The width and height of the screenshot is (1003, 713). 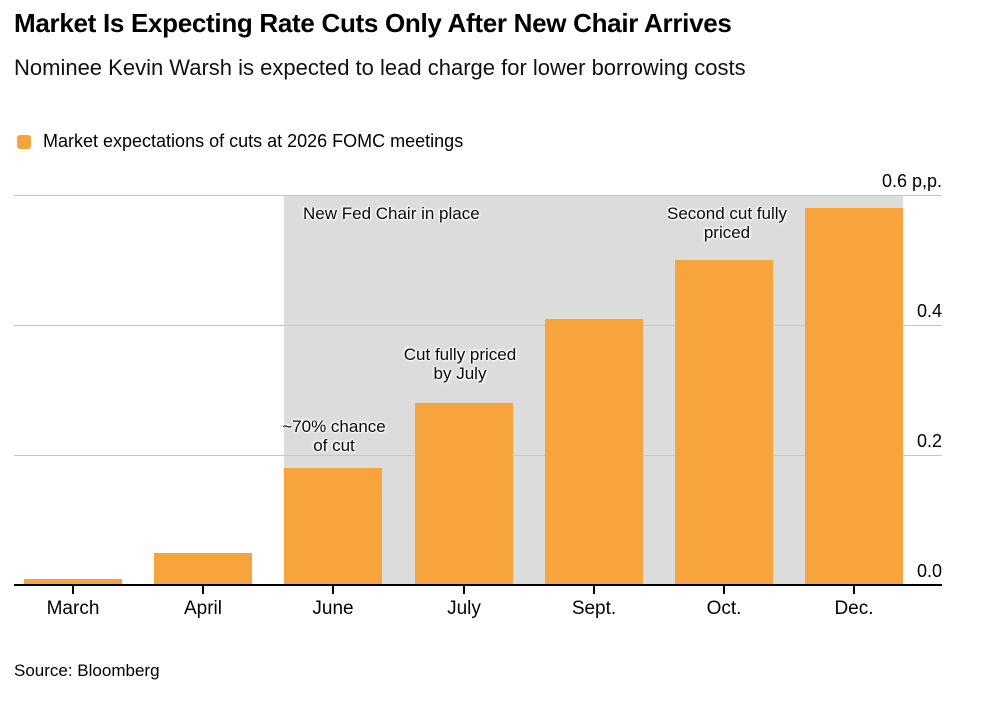 I want to click on annotation-june-chance-of-cut: ~70% chance of cut, so click(x=334, y=436).